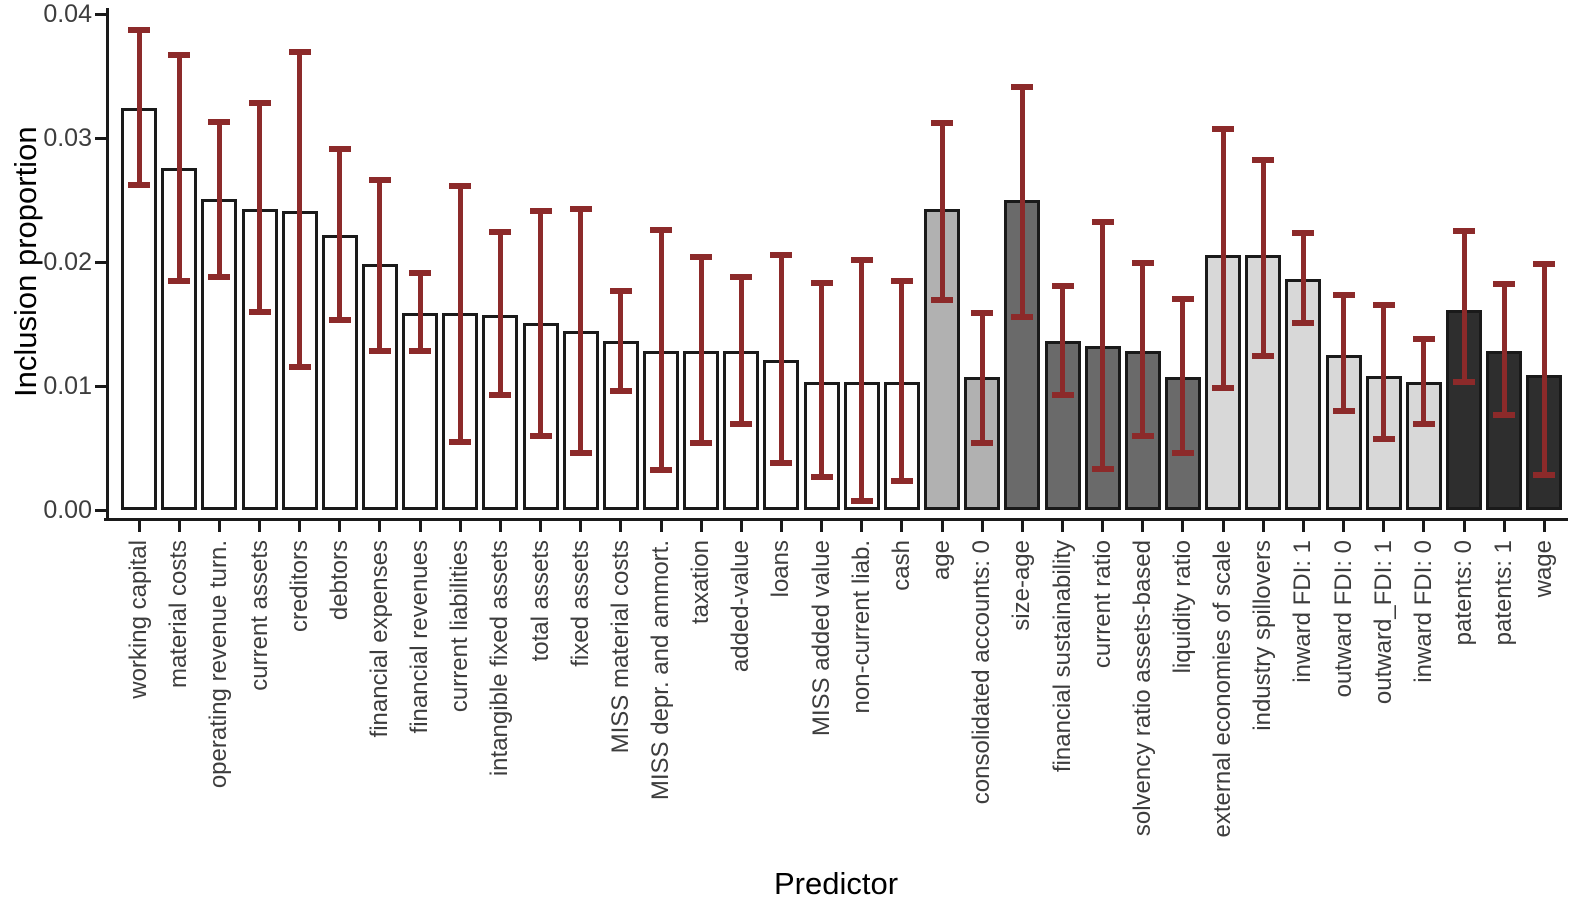  Describe the element at coordinates (67, 386) in the screenshot. I see `y-tick-label: 0.01` at that location.